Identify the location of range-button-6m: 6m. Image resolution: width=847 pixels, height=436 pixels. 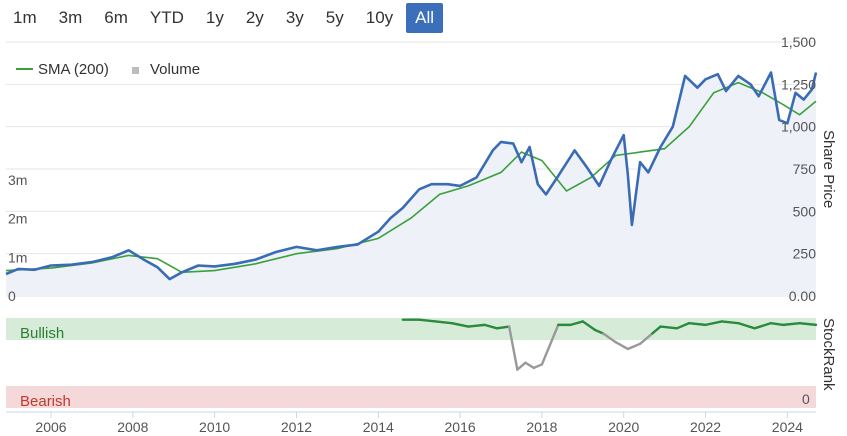
(116, 17).